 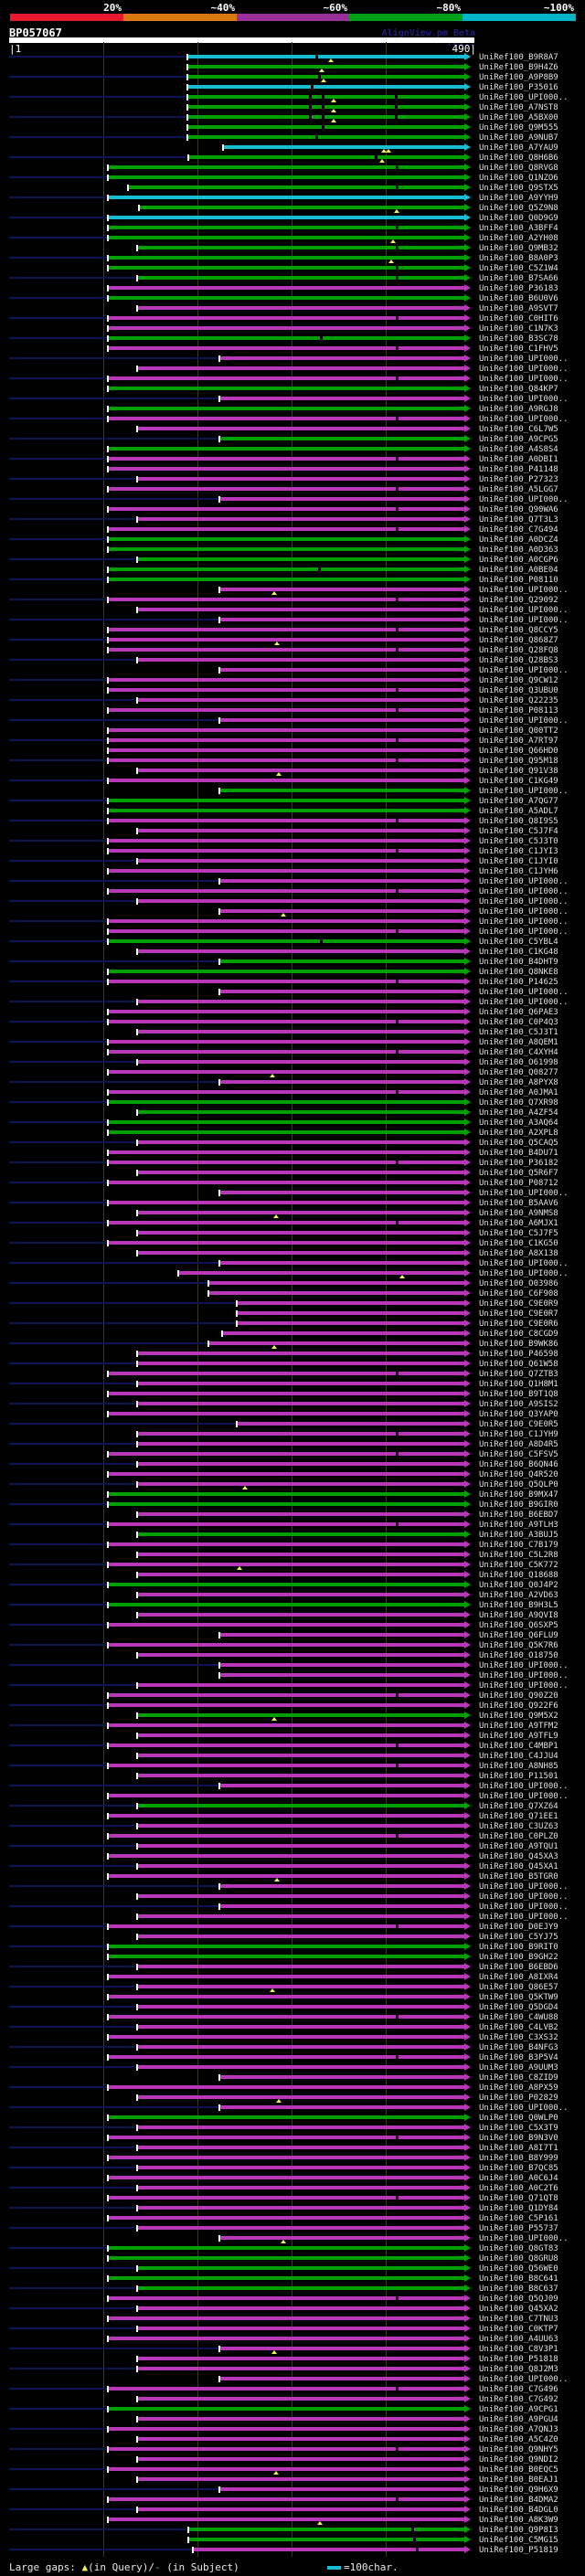 I want to click on hit-label: UniRef100_C0P4Q3, so click(x=518, y=1022).